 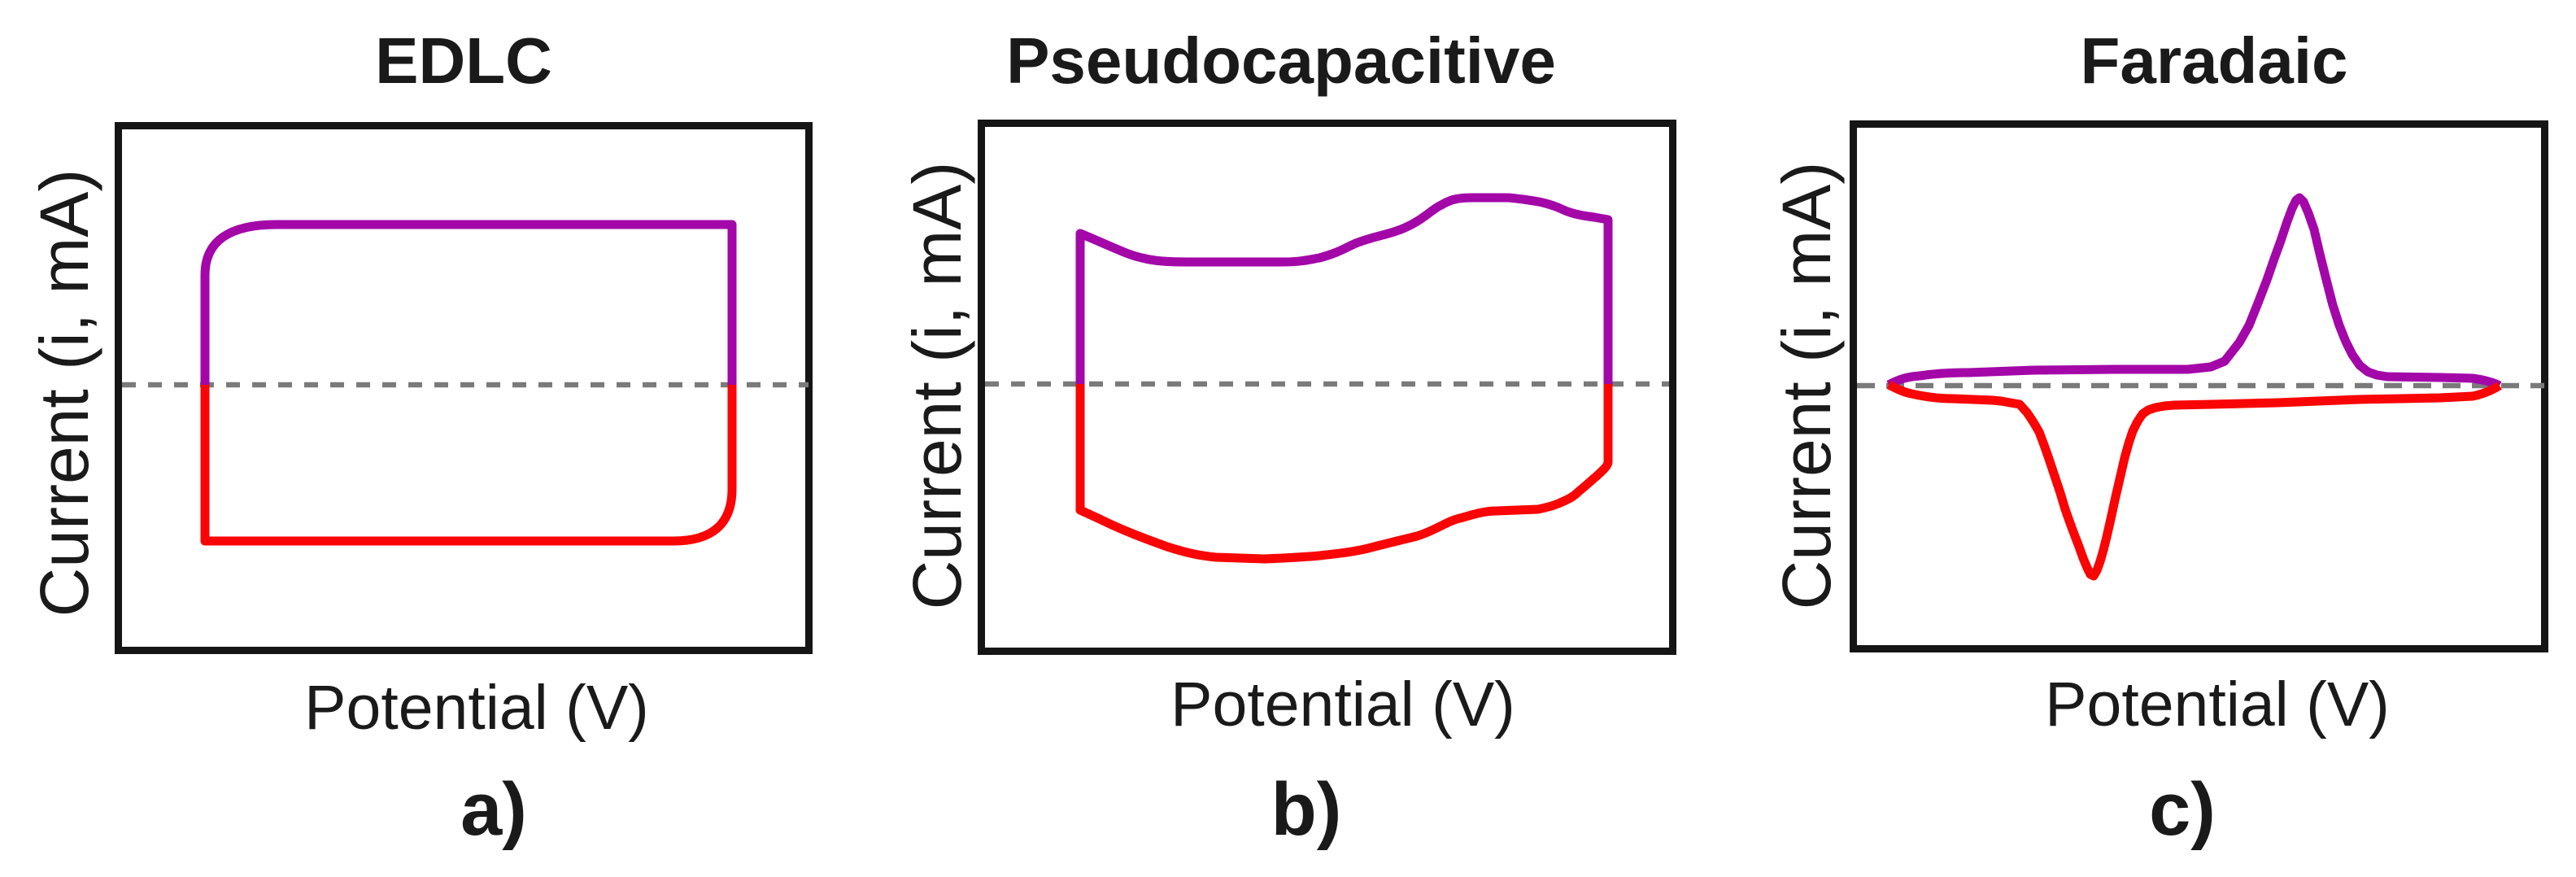 What do you see at coordinates (463, 60) in the screenshot?
I see `svg-text: EDLC` at bounding box center [463, 60].